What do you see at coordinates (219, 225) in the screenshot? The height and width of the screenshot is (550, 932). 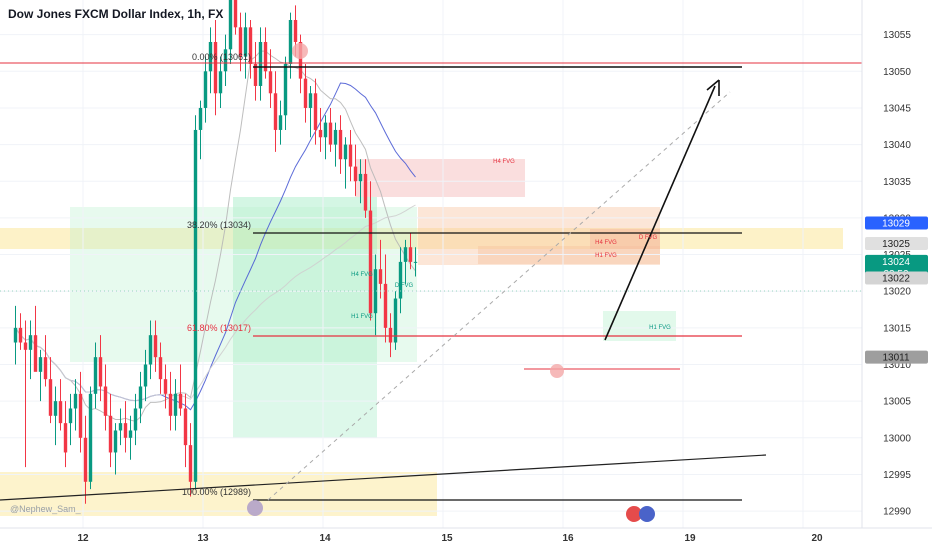 I see `fib-level-label: 38.20% (13034)` at bounding box center [219, 225].